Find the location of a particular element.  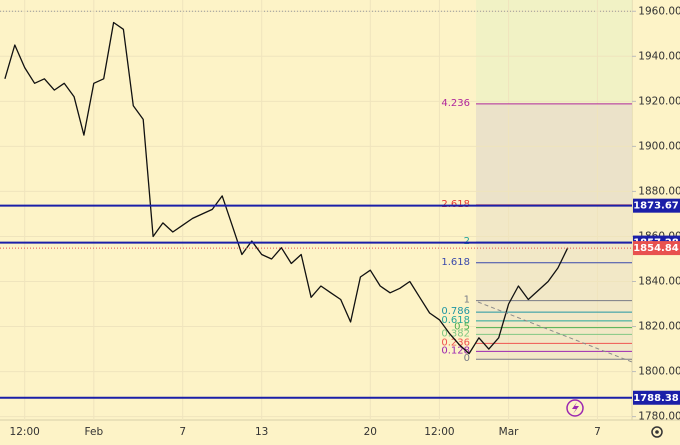

y-tick-label: 1960.00 is located at coordinates (659, 11).